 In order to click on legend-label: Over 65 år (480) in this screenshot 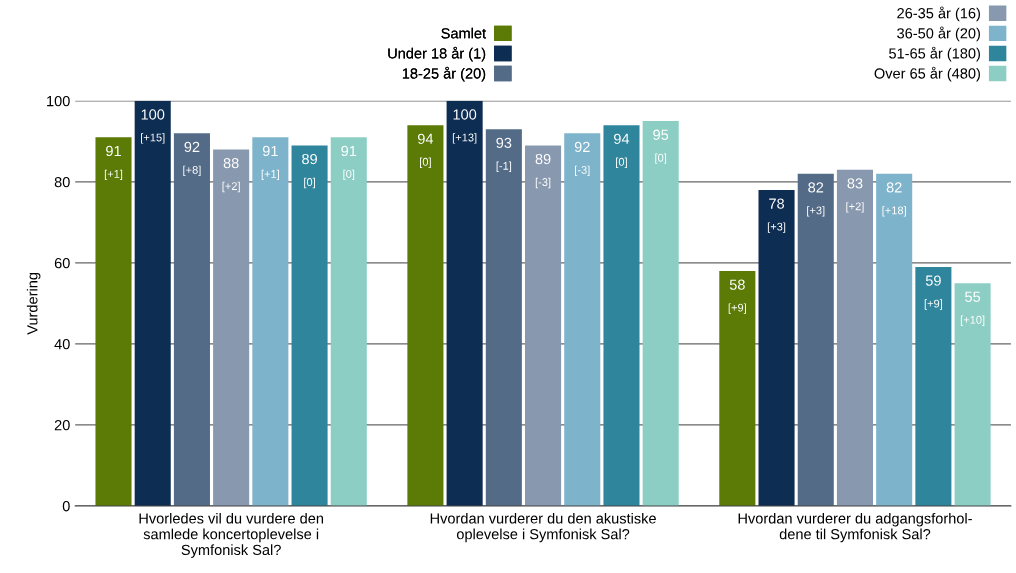, I will do `click(927, 74)`.